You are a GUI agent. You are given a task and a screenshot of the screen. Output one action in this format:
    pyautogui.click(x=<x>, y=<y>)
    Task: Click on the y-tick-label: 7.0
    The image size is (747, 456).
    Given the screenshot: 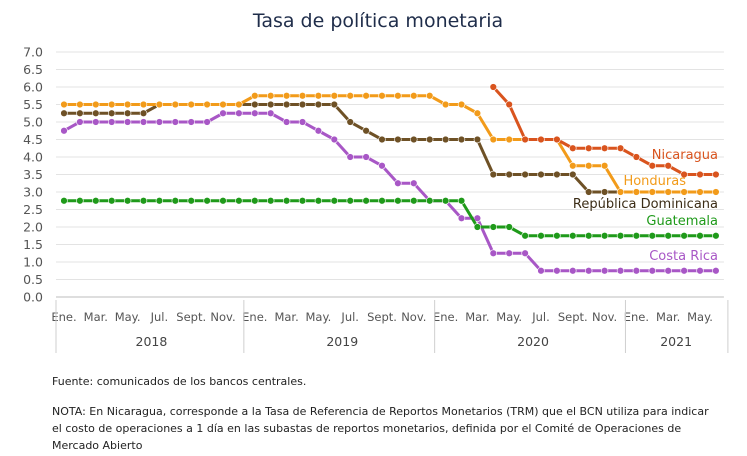 What is the action you would take?
    pyautogui.click(x=33, y=52)
    